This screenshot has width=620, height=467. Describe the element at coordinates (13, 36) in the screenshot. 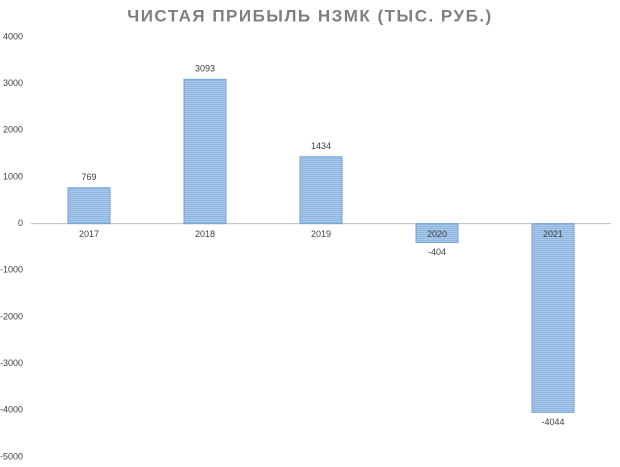

I see `y-tick-label: 4000` at that location.